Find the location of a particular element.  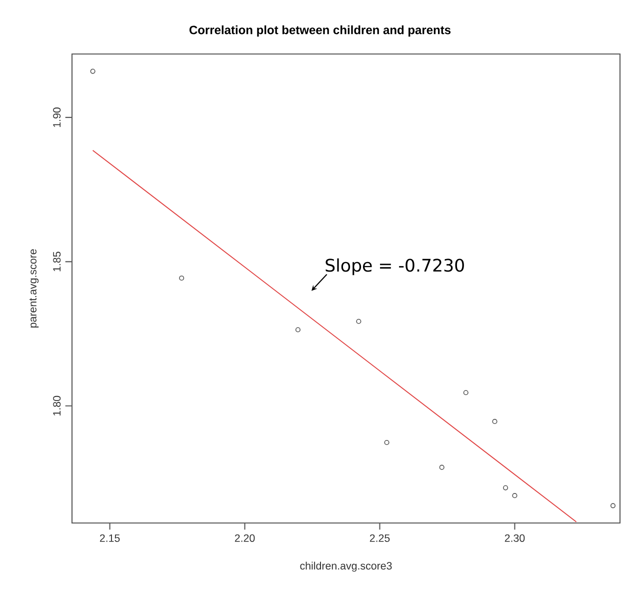

y-tick-label: 1.80 is located at coordinates (57, 406).